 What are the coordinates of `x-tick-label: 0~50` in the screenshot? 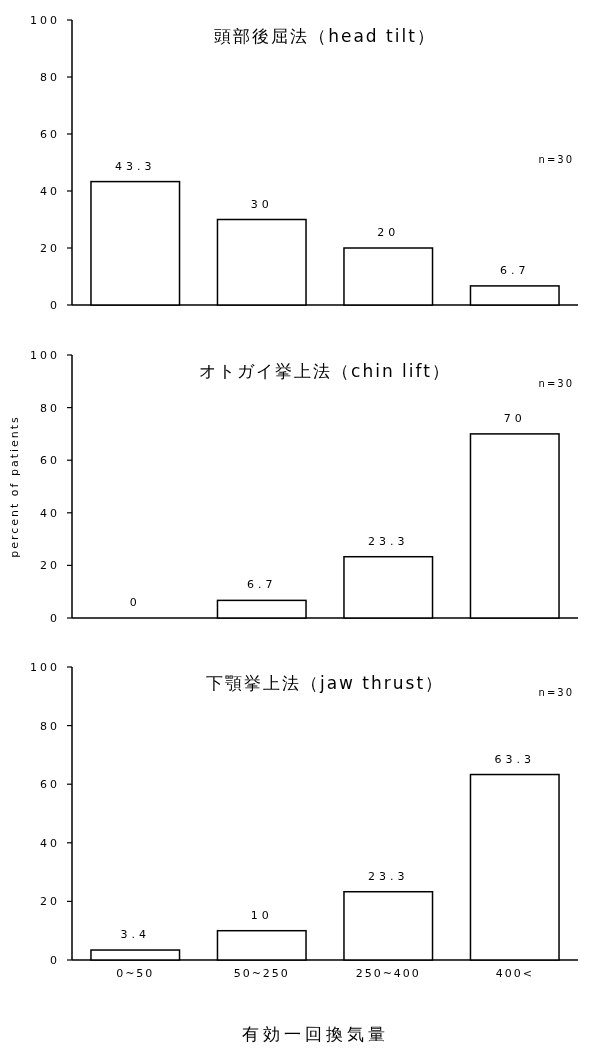 It's located at (135, 973).